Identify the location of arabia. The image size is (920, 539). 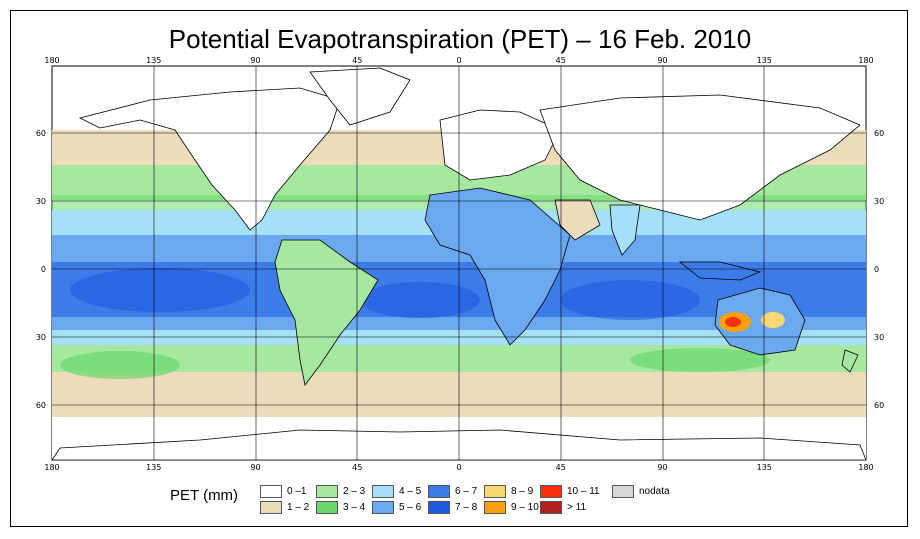
(577, 220).